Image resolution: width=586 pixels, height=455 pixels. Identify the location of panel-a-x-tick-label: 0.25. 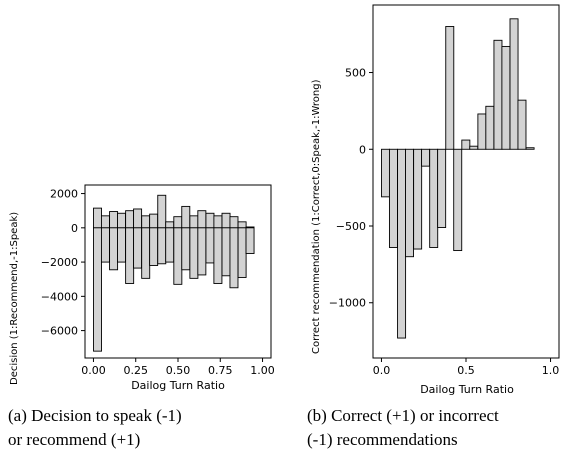
(135, 370).